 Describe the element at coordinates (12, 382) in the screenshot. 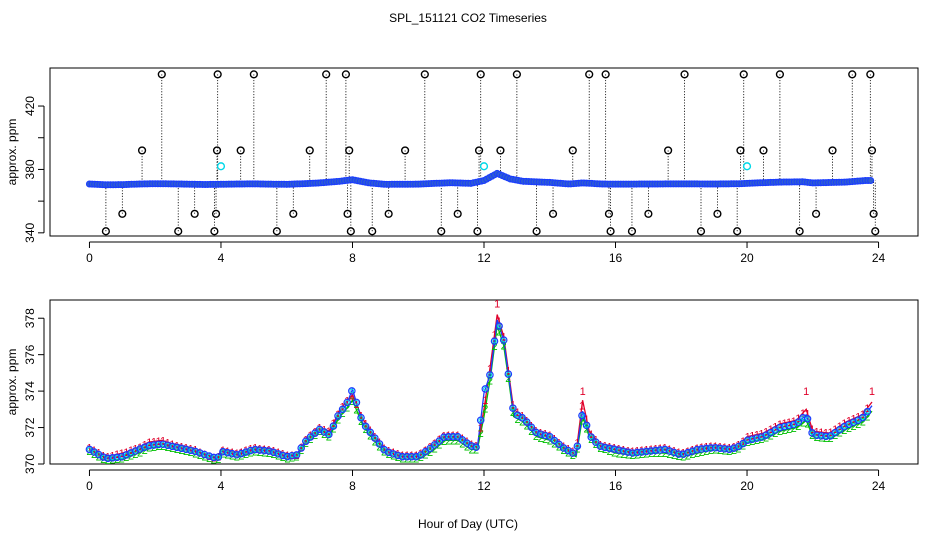

I see `bottom-y-label: approx. ppm` at that location.